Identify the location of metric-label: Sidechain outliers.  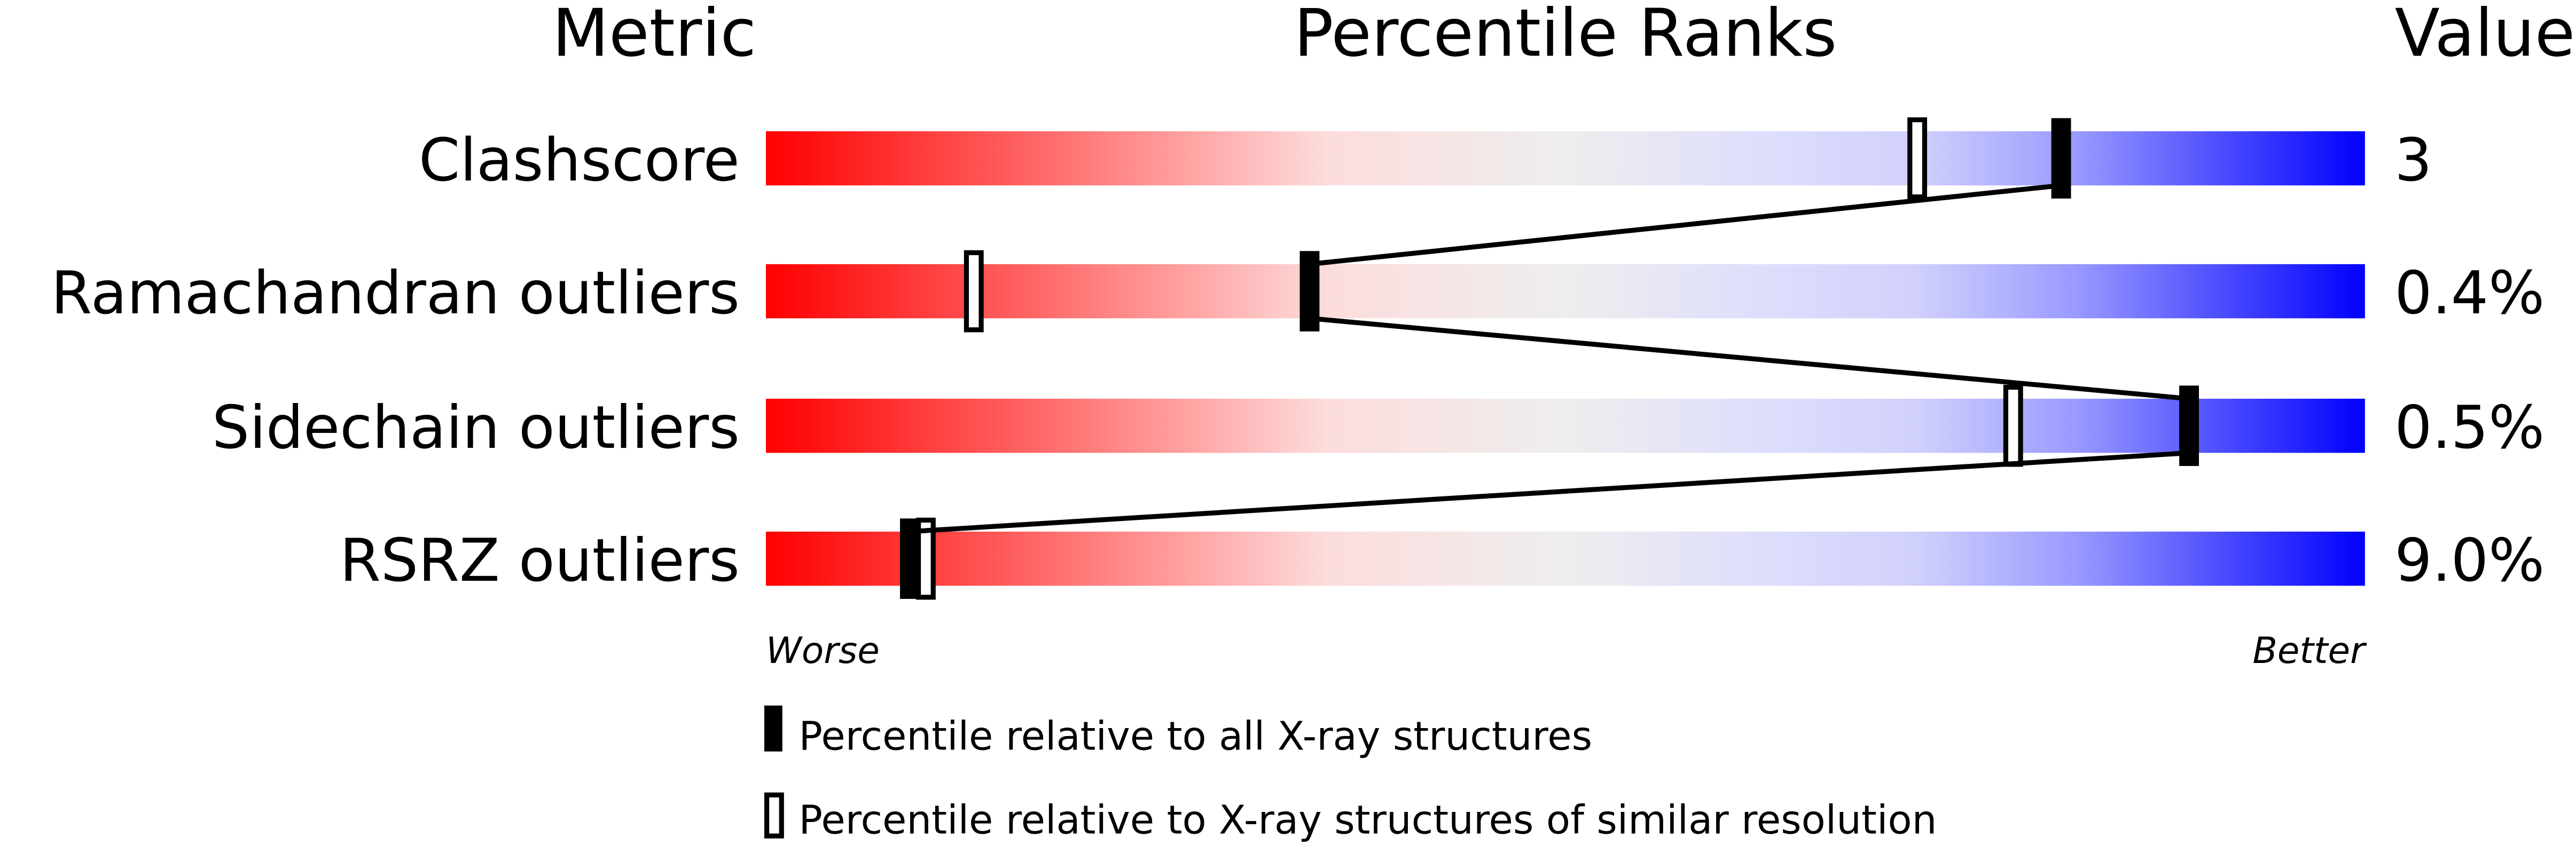
(476, 428).